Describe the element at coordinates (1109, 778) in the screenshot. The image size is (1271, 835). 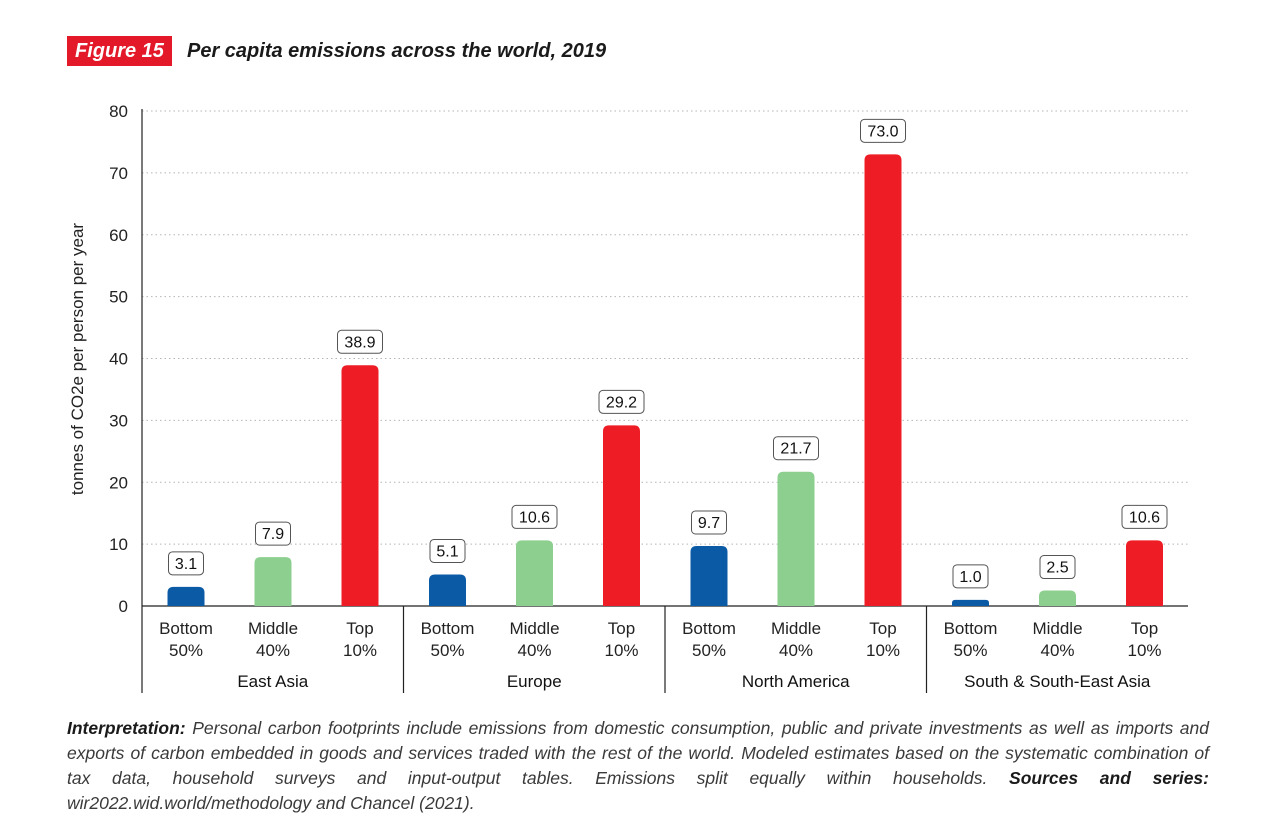
I see `sources-label: Sources and series:` at that location.